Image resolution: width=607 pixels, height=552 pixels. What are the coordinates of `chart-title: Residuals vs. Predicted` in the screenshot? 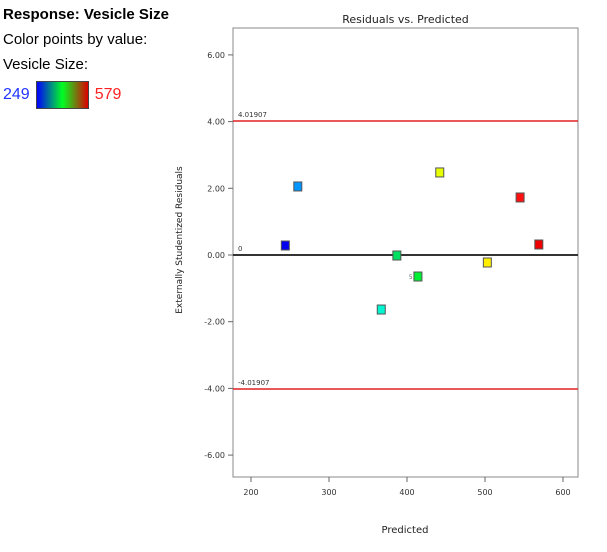 It's located at (405, 19).